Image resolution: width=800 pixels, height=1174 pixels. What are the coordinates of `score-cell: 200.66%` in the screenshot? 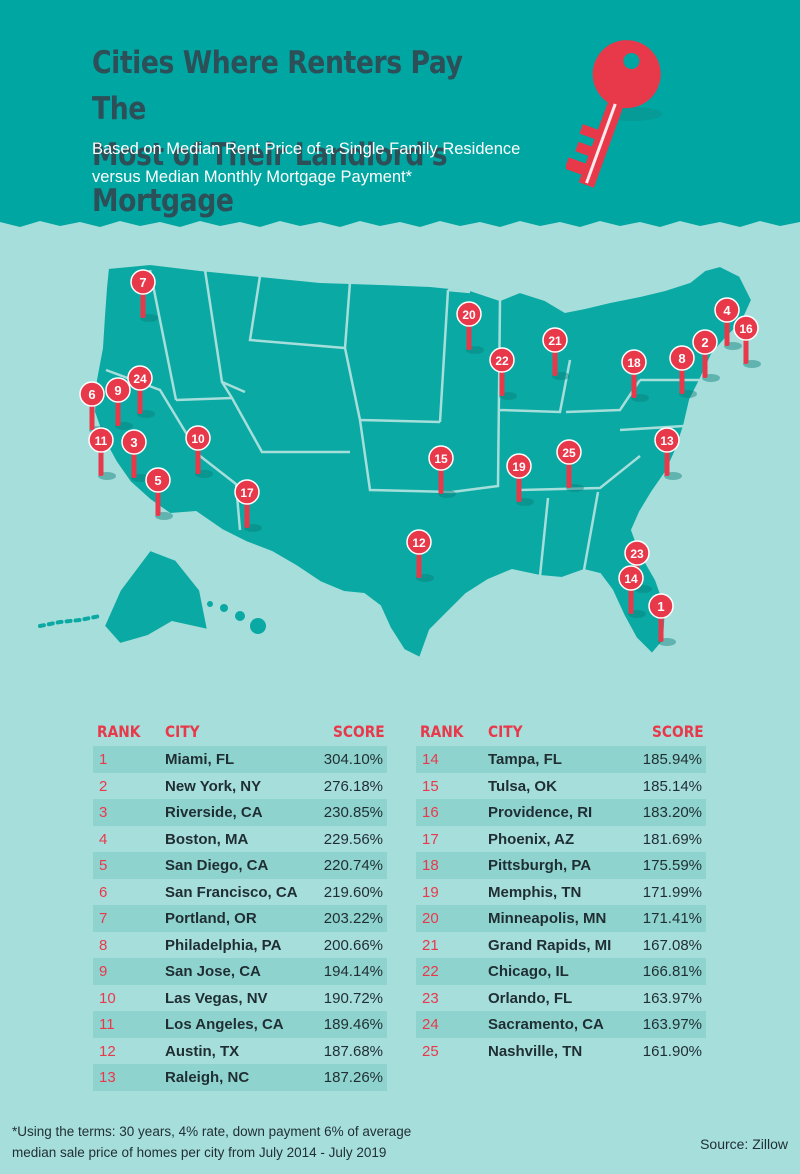 It's located at (353, 945).